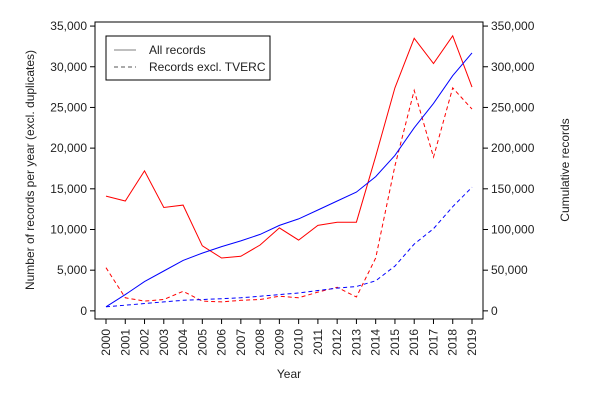 The image size is (600, 402). What do you see at coordinates (68, 67) in the screenshot?
I see `left-tick-label: 30,000` at bounding box center [68, 67].